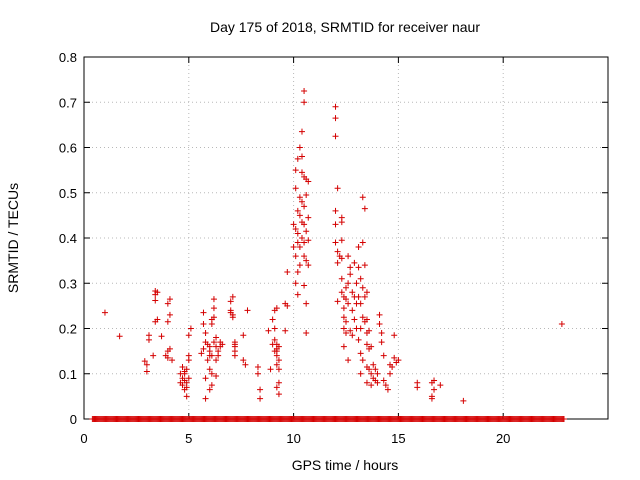 Image resolution: width=640 pixels, height=480 pixels. What do you see at coordinates (83, 438) in the screenshot?
I see `x-tick-label: 0` at bounding box center [83, 438].